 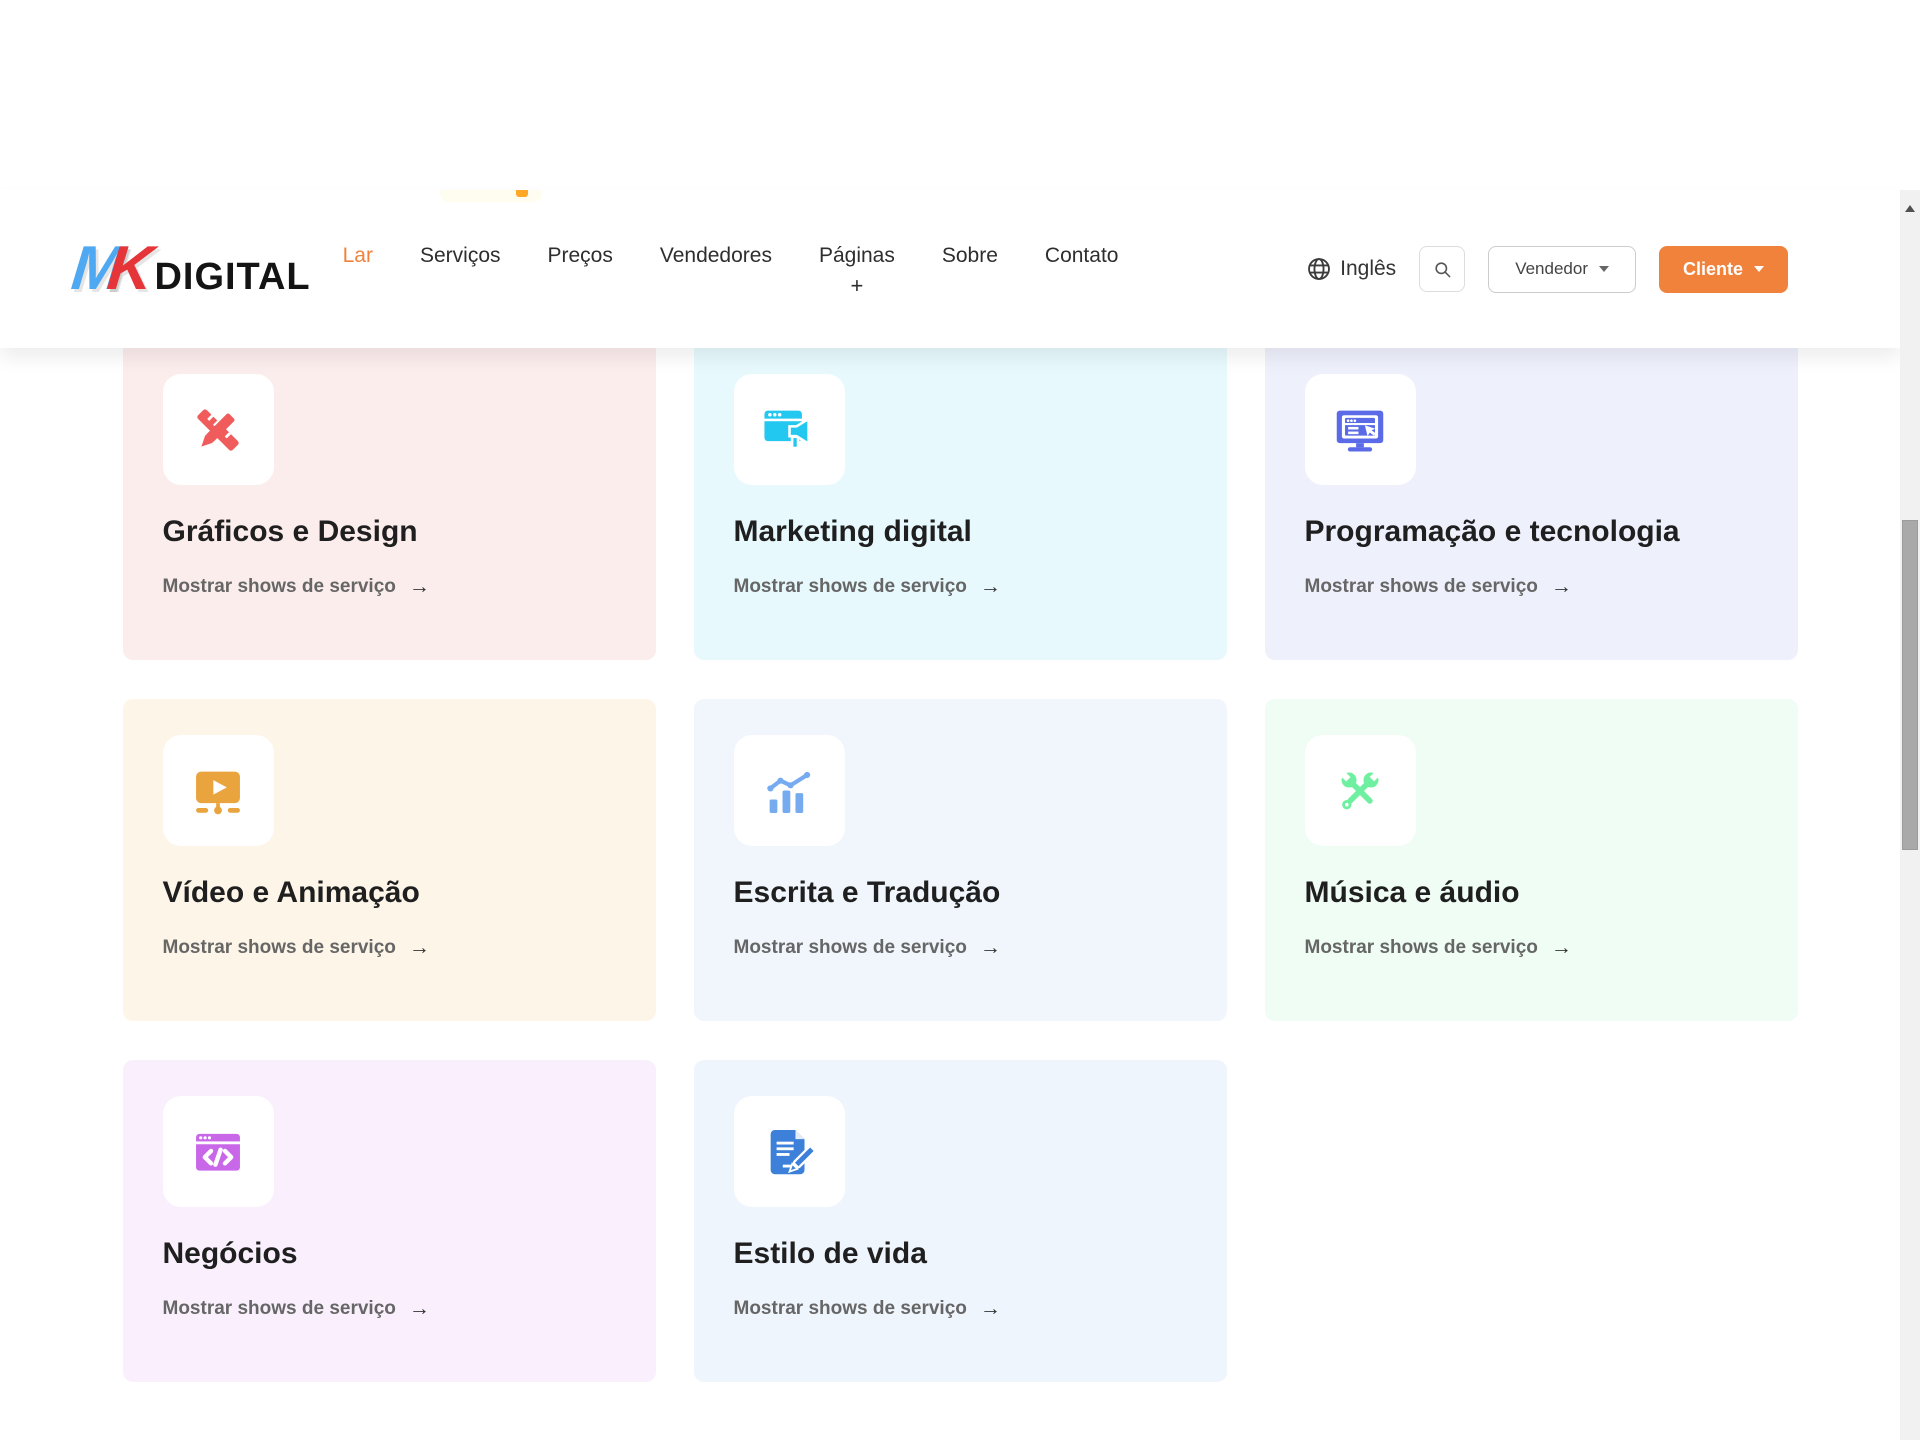 I want to click on logo: M K DIGITAL, so click(x=189, y=268).